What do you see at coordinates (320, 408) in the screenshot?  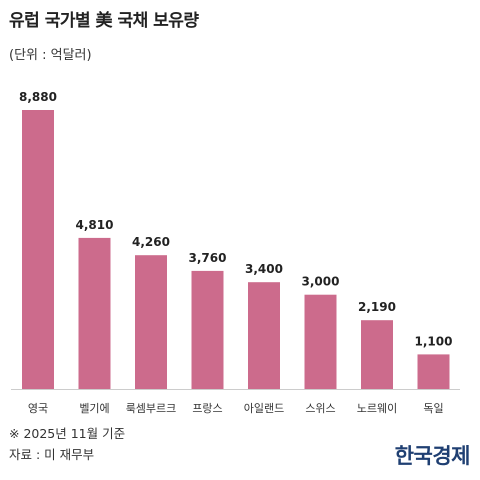 I see `category-label: 스위스` at bounding box center [320, 408].